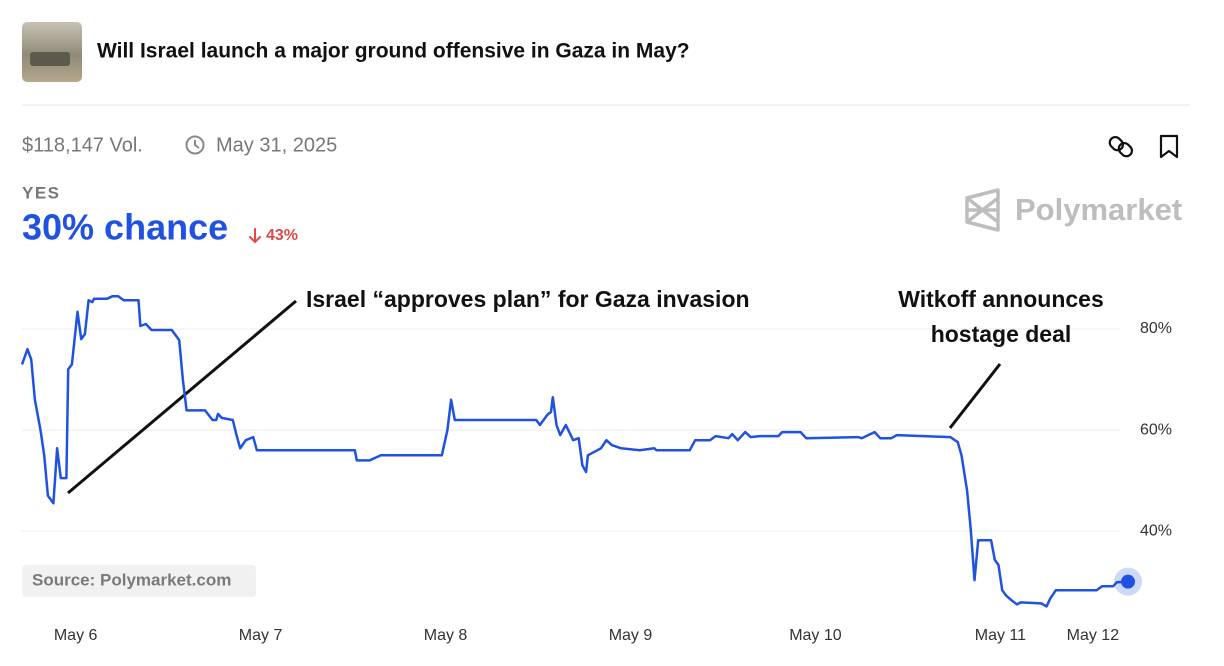  Describe the element at coordinates (1156, 328) in the screenshot. I see `y-tick-label: 80%` at that location.